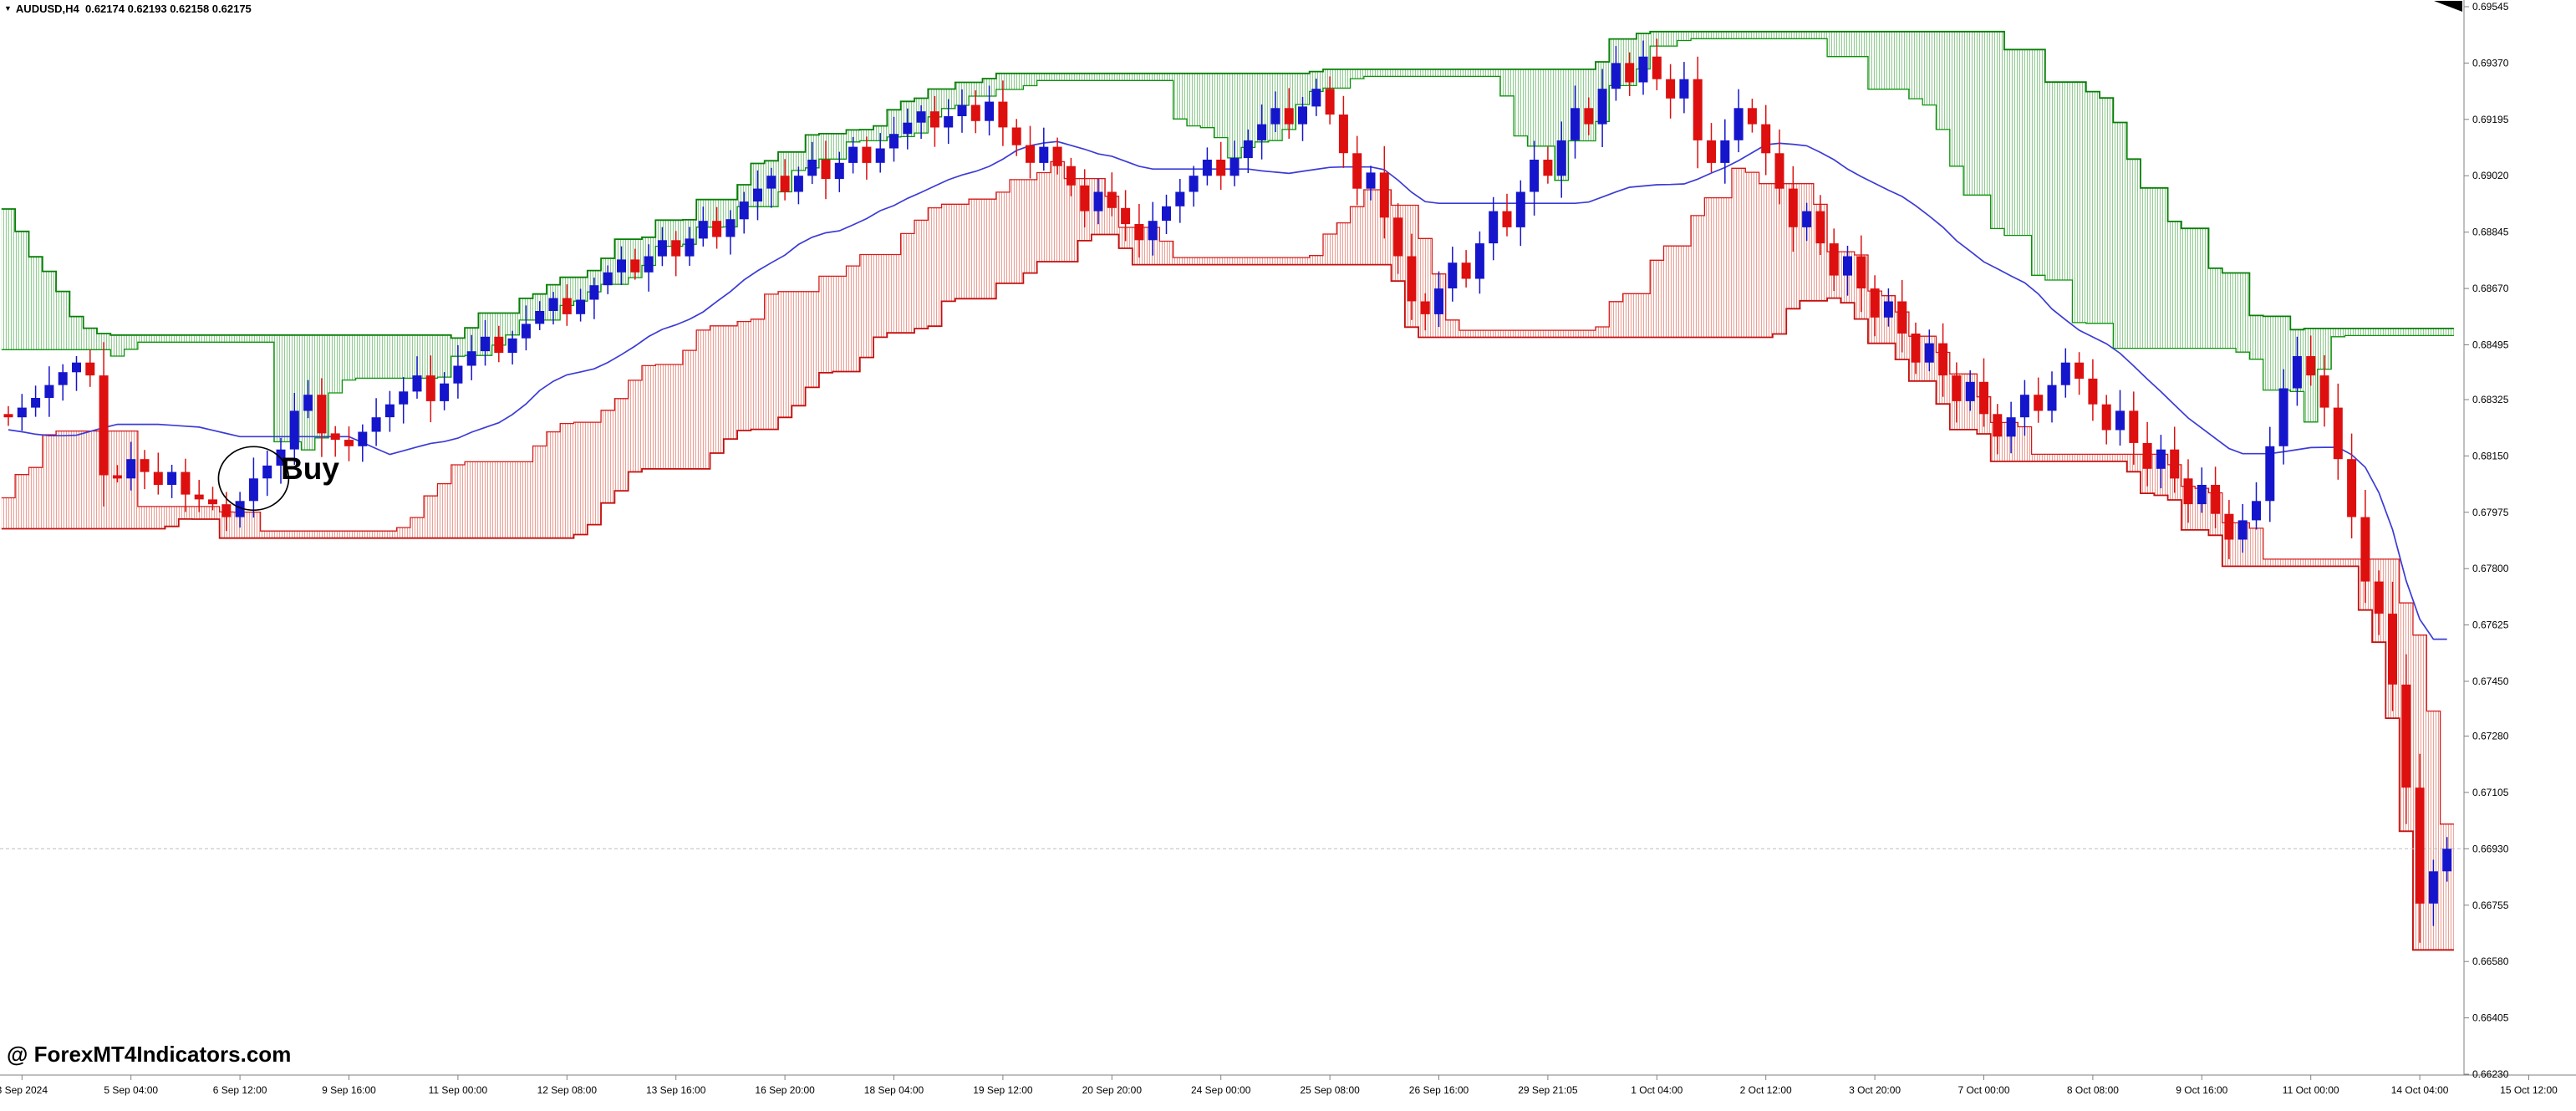  What do you see at coordinates (240, 1090) in the screenshot?
I see `time-axis-label: 6 Sep 12:00` at bounding box center [240, 1090].